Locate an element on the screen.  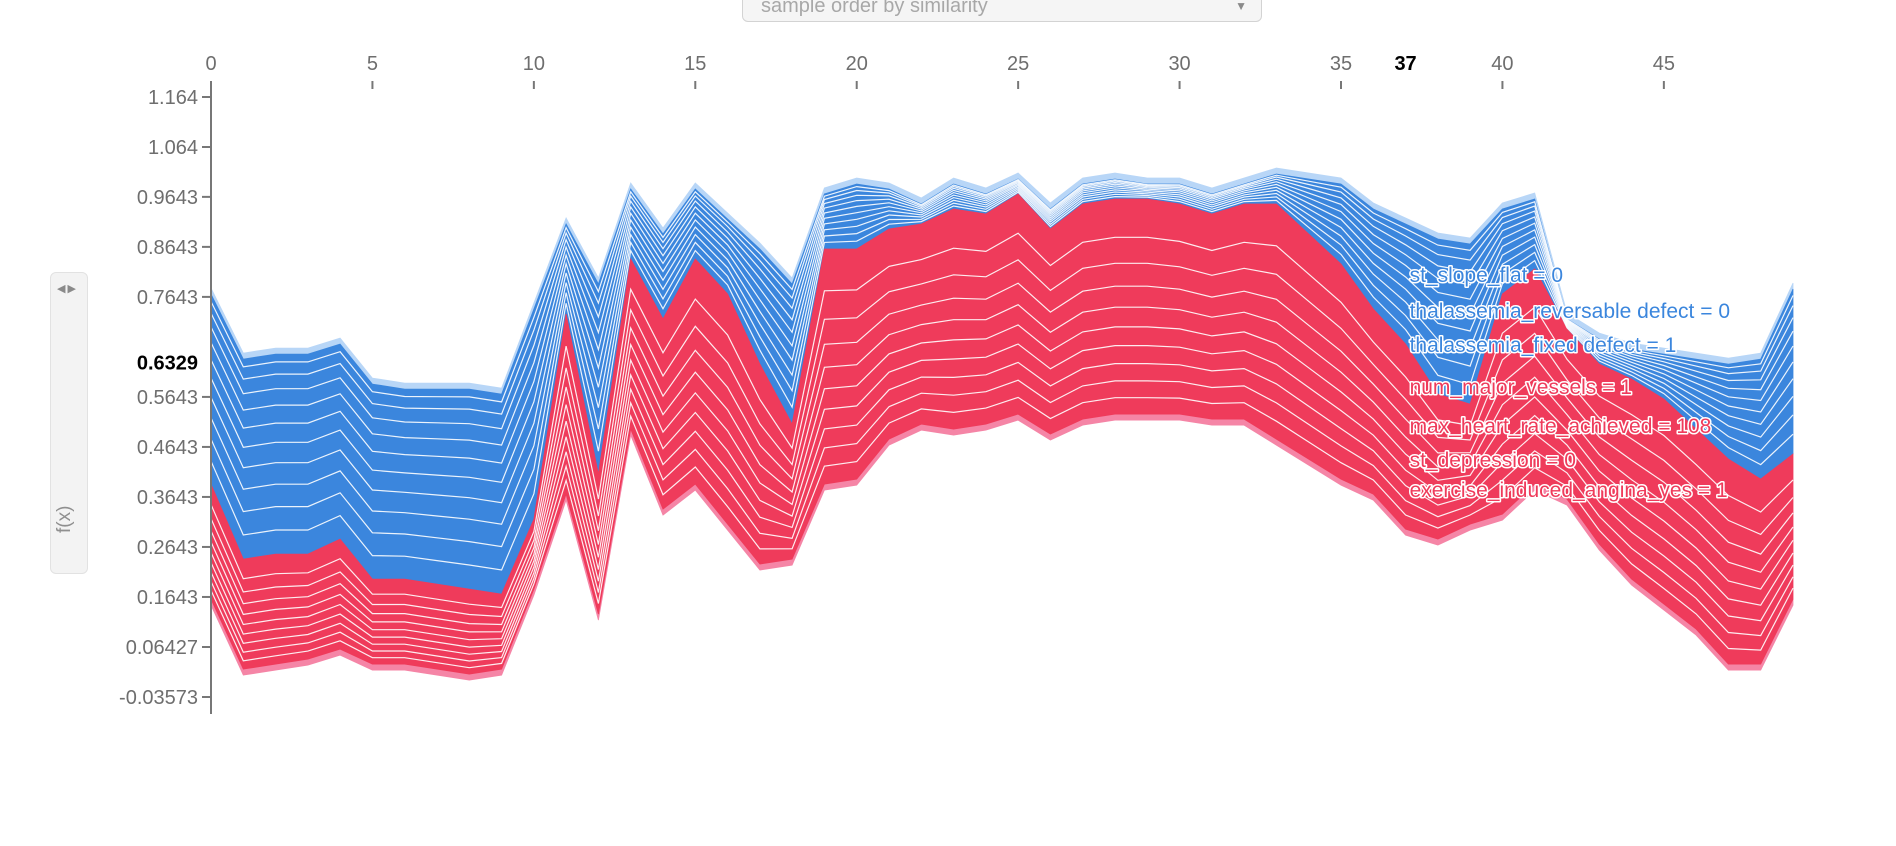
x-tick-label: 20 is located at coordinates (857, 64).